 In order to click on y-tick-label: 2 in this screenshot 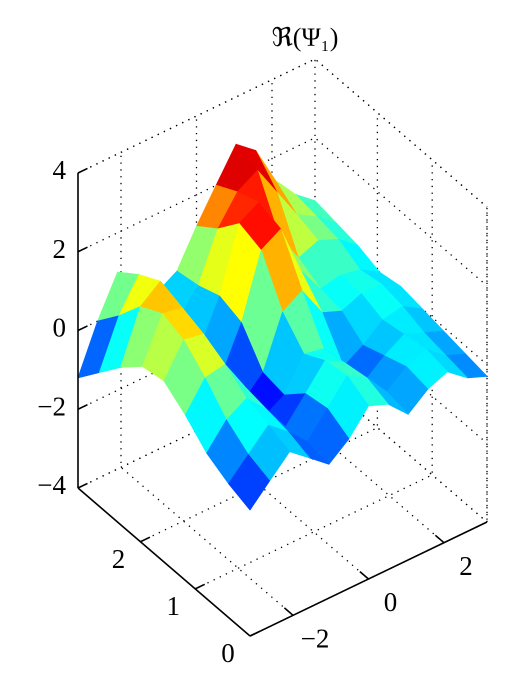, I will do `click(119, 559)`.